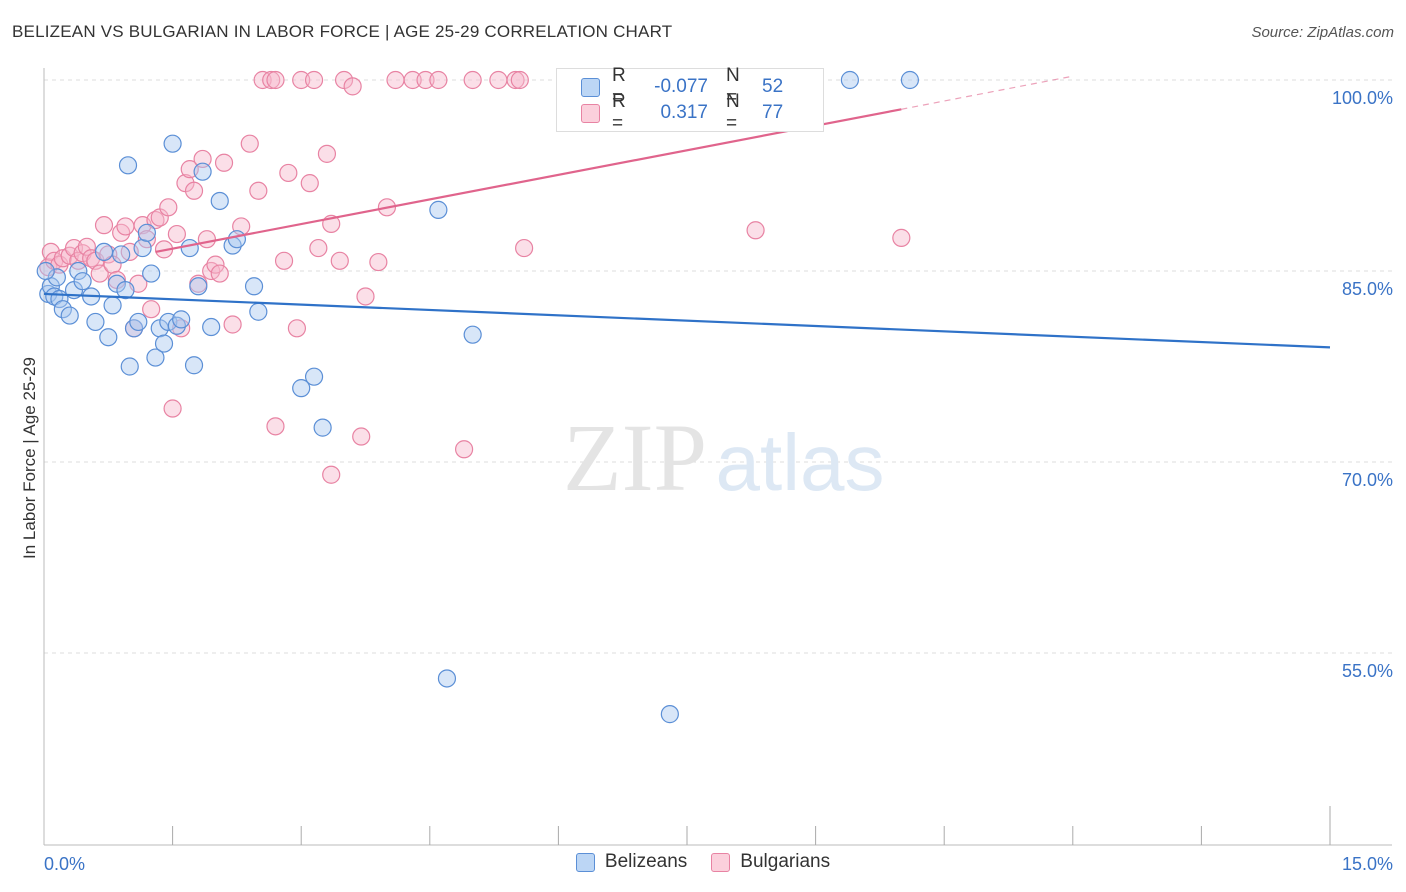 The height and width of the screenshot is (892, 1406). What do you see at coordinates (1367, 864) in the screenshot?
I see `x-tick-label: 15.0%` at bounding box center [1367, 864].